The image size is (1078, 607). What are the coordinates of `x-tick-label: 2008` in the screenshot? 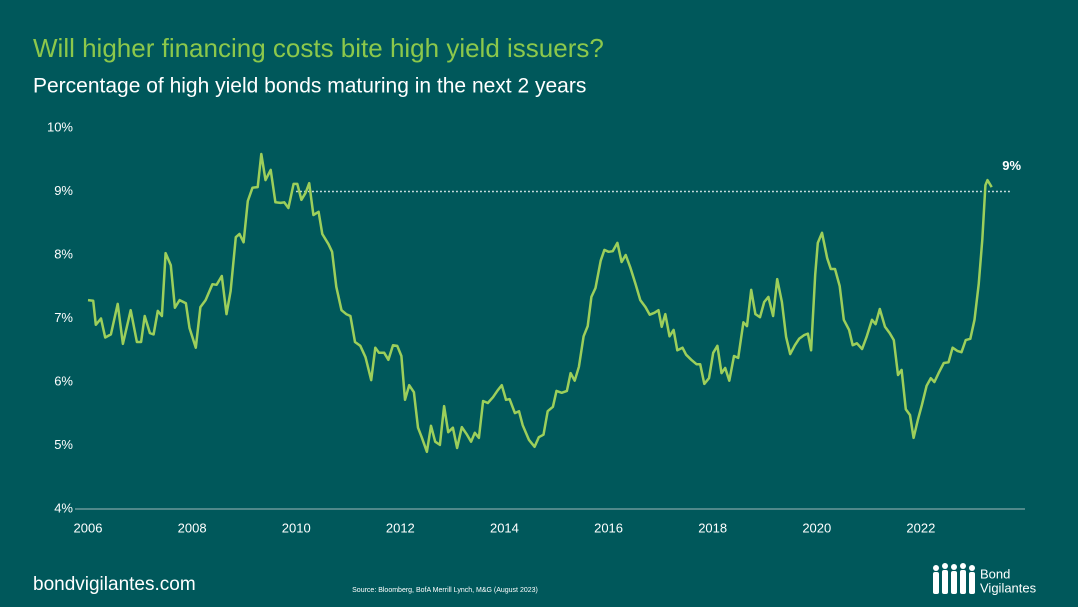 It's located at (192, 527).